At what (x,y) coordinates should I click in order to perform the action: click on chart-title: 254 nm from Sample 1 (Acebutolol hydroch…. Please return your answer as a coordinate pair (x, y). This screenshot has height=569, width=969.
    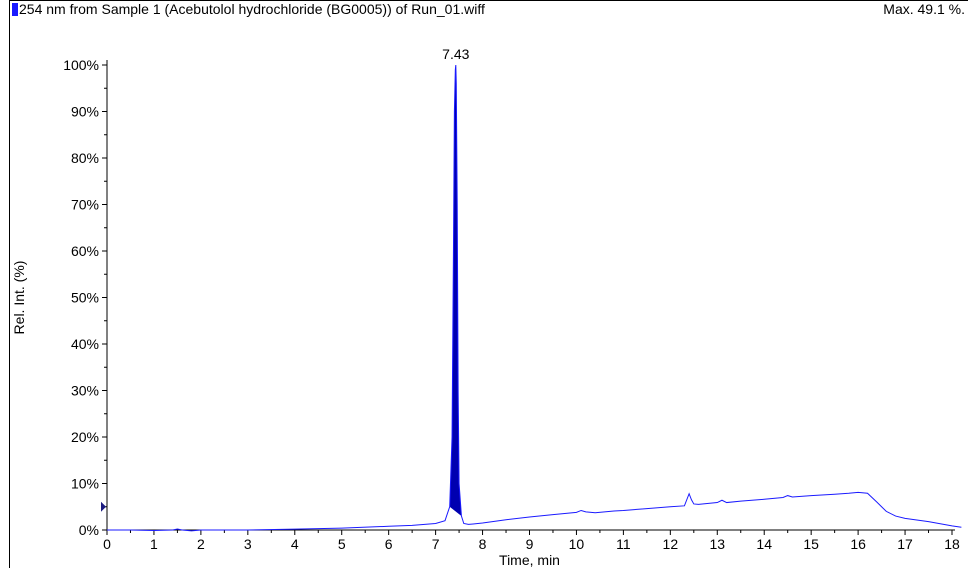
    Looking at the image, I should click on (252, 9).